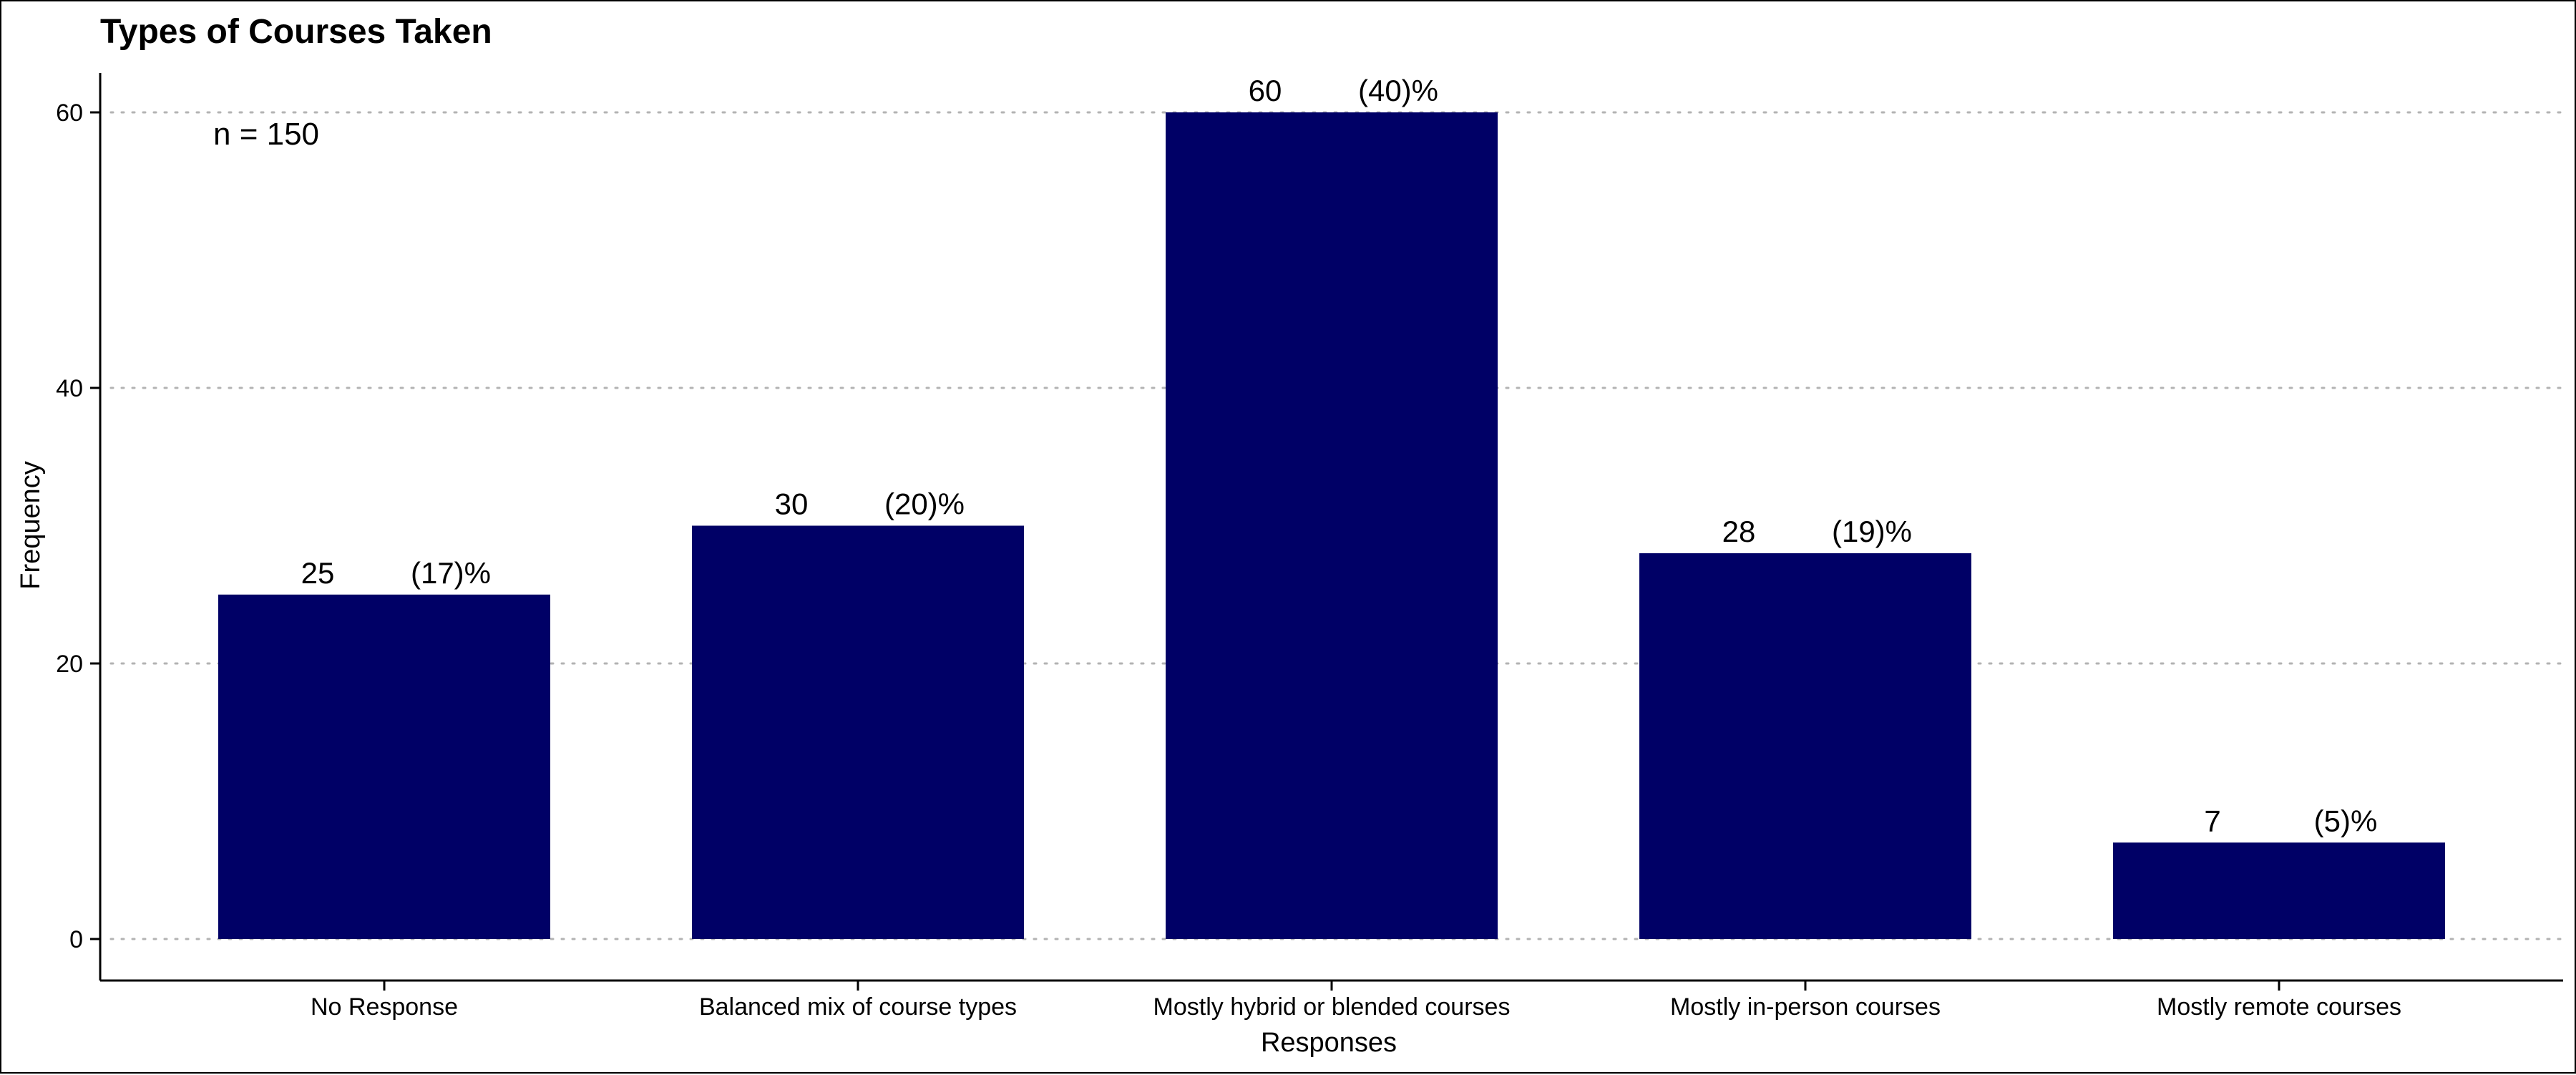 The width and height of the screenshot is (2576, 1075). What do you see at coordinates (2279, 1007) in the screenshot?
I see `x-tick-label-4: Mostly remote courses` at bounding box center [2279, 1007].